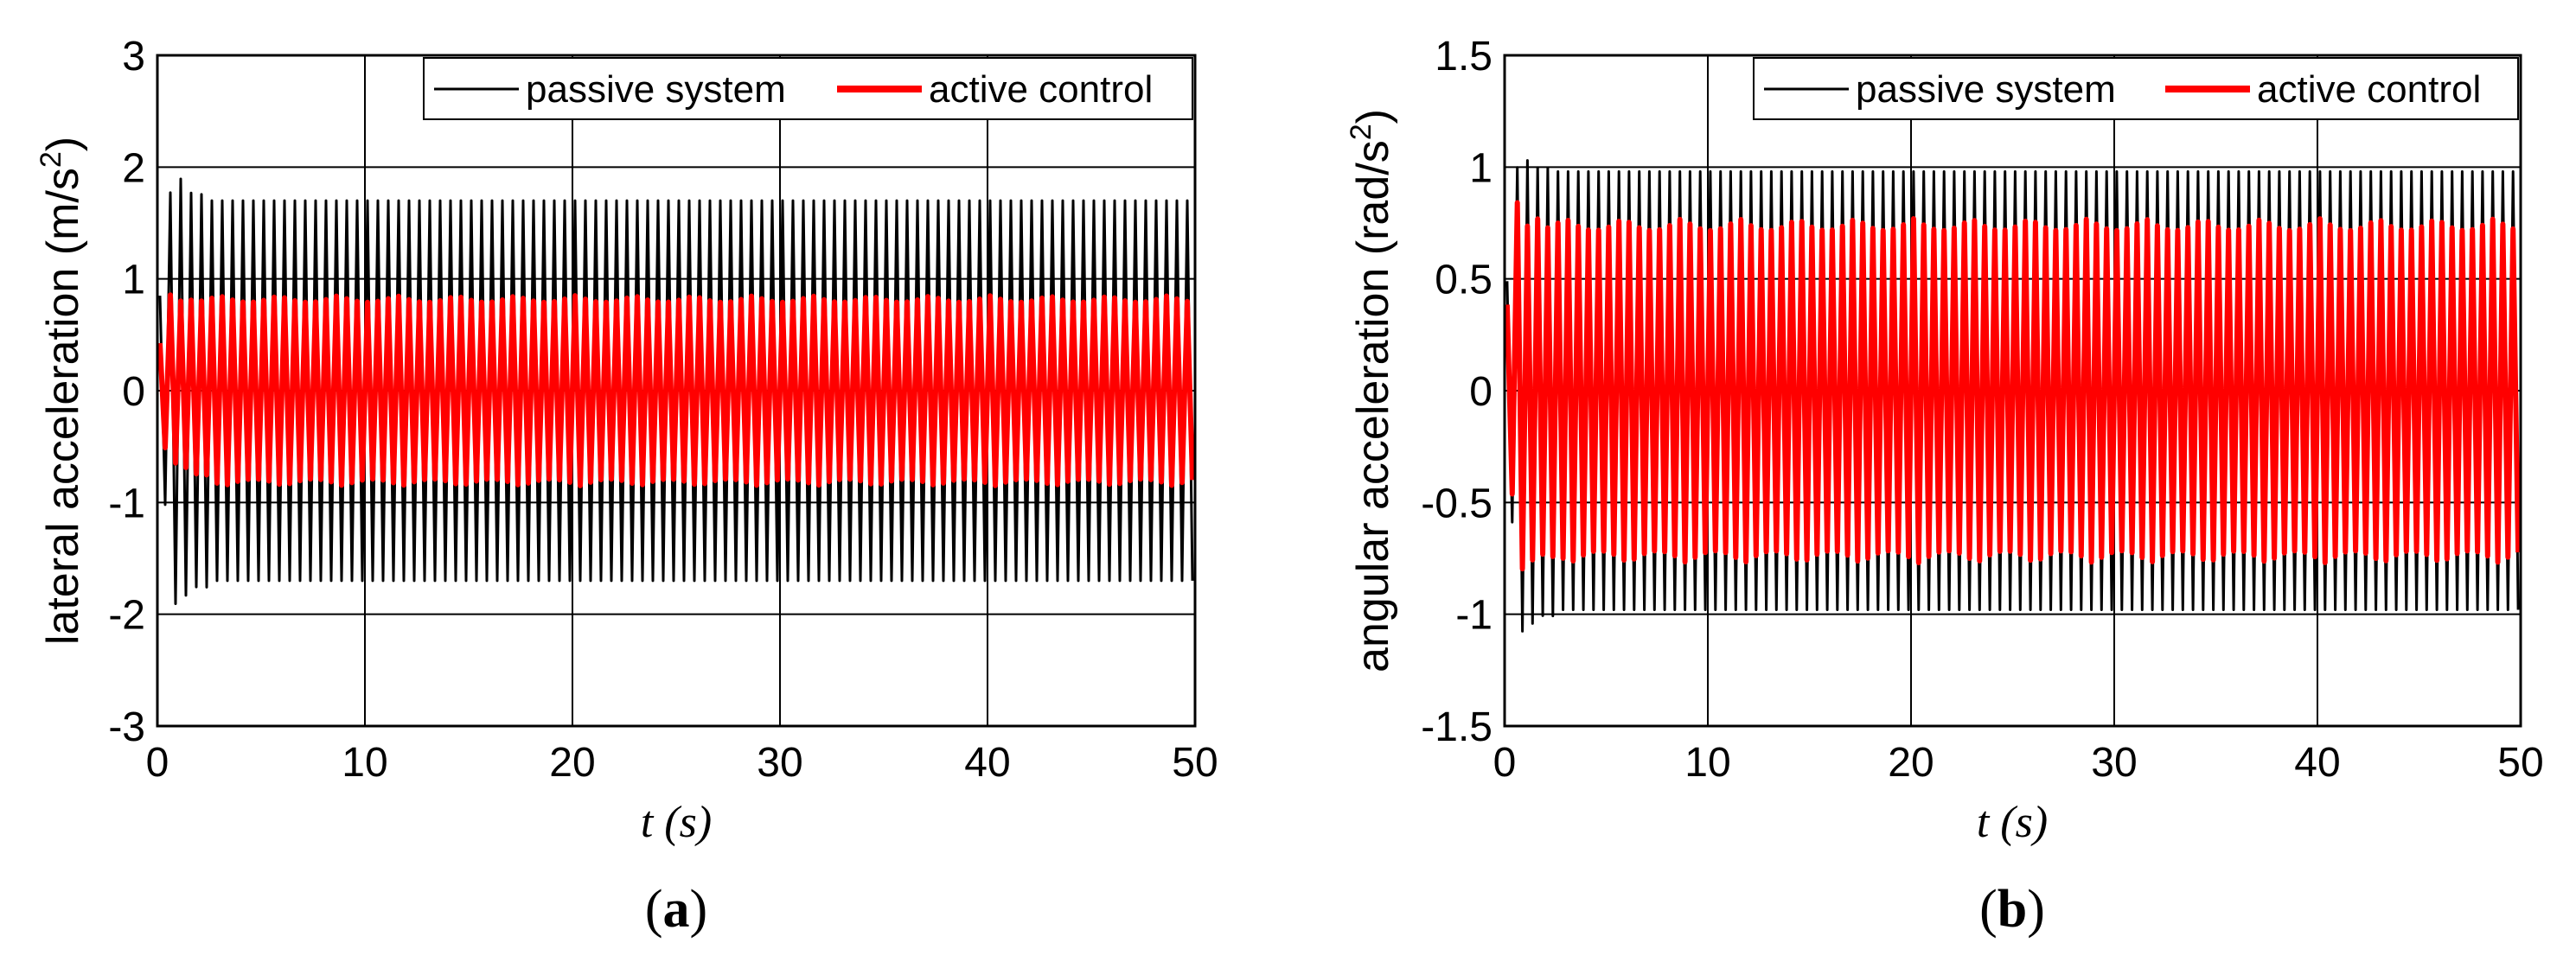 The height and width of the screenshot is (962, 2576). I want to click on panel-letter-b: b, so click(2012, 909).